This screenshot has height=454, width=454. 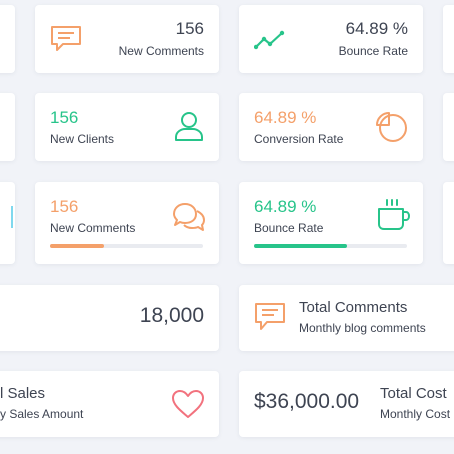 I want to click on comments-progress-label: New Comments, so click(x=93, y=228).